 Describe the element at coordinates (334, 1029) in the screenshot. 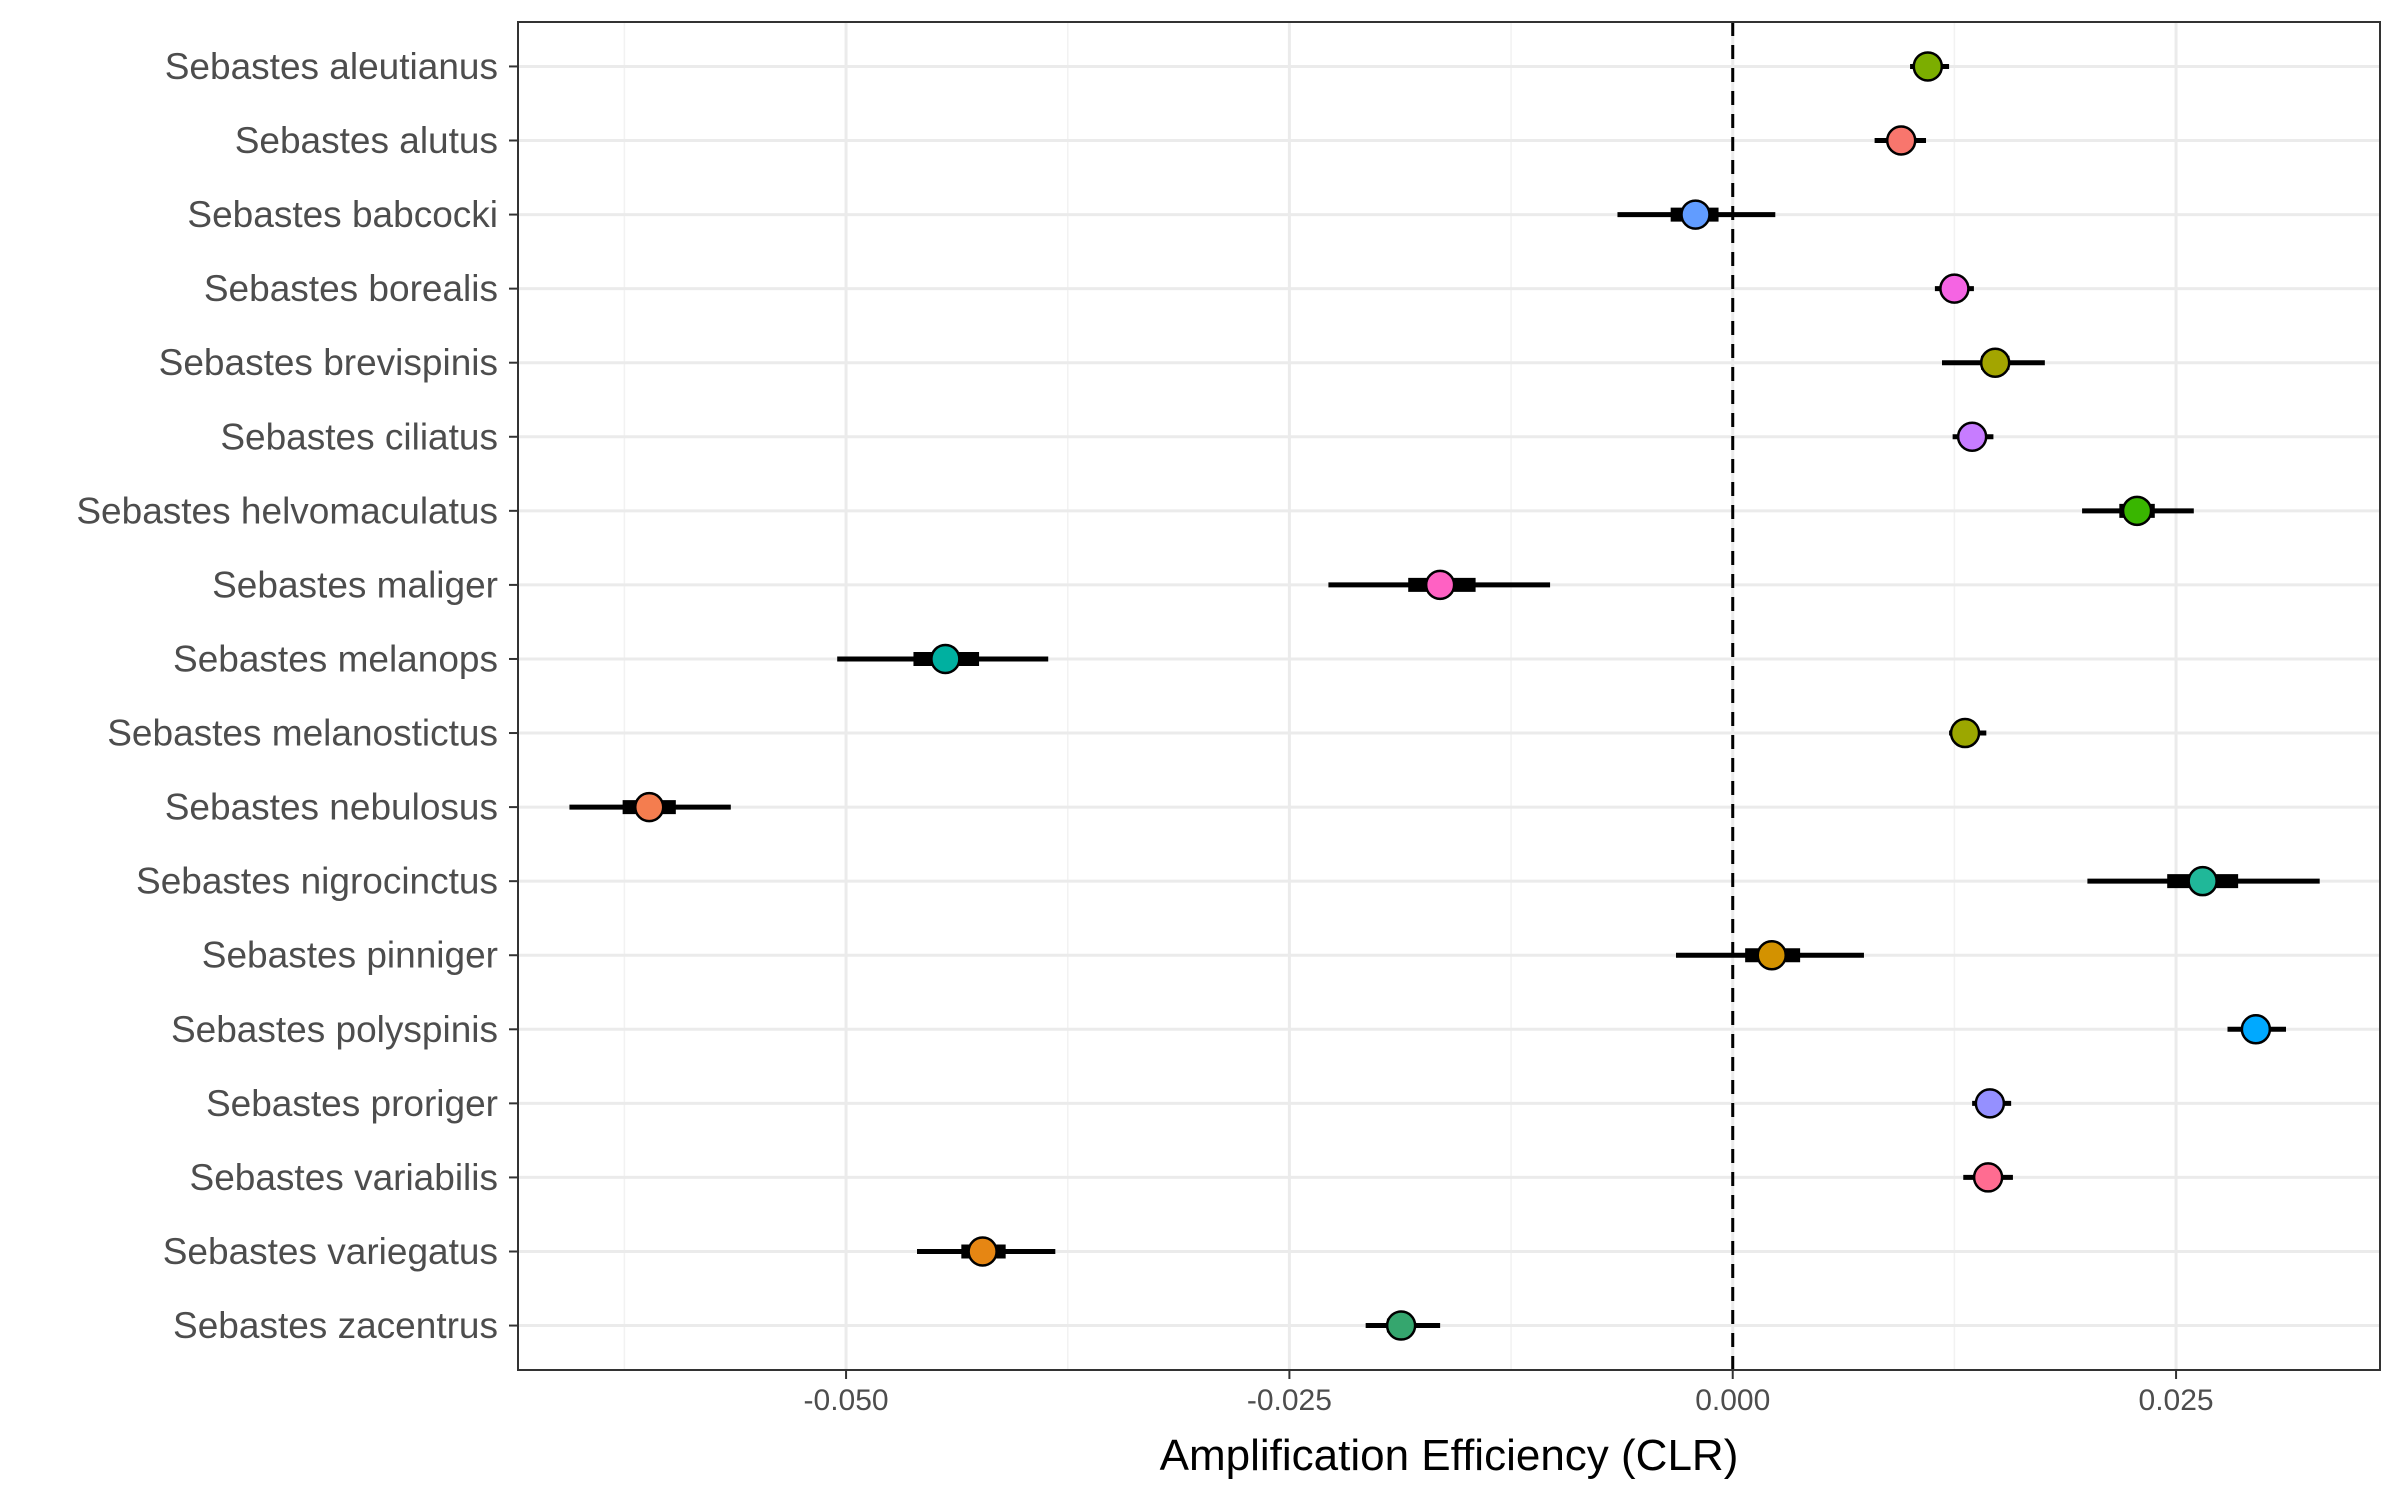

I see `y-tick-label: Sebastes polyspinis` at that location.